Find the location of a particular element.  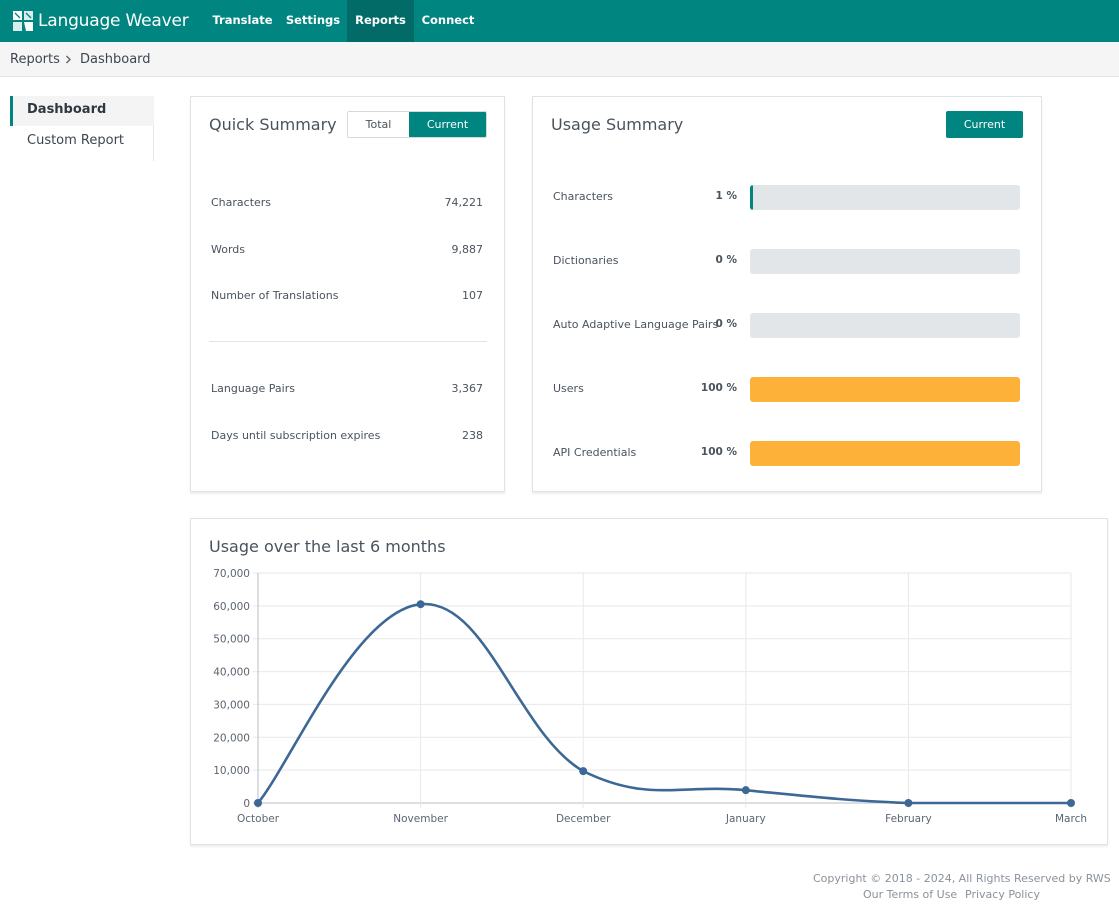

summary-row-language-pairs: Language Pairs 3,367 is located at coordinates (347, 388).